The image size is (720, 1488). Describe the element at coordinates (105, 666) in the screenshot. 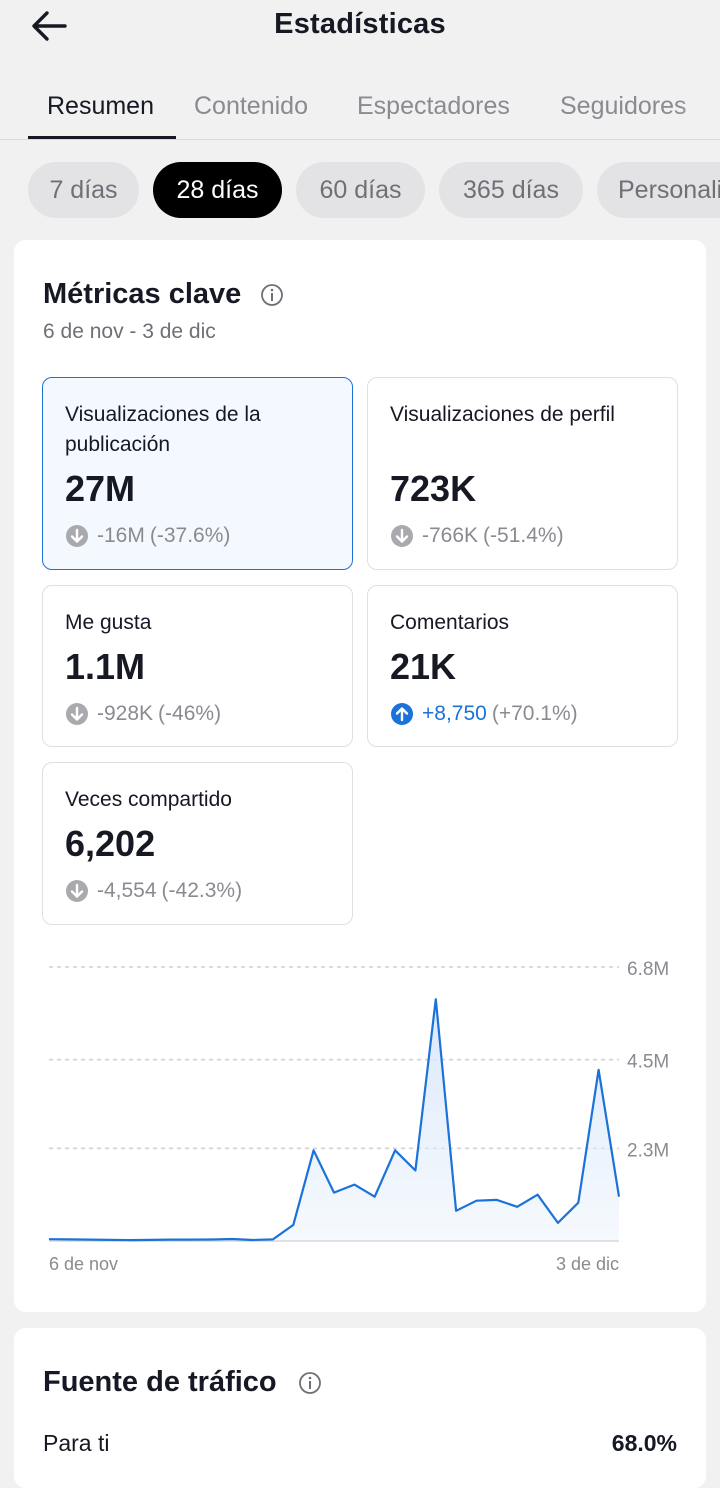

I see `metric-value: 1.1M` at that location.